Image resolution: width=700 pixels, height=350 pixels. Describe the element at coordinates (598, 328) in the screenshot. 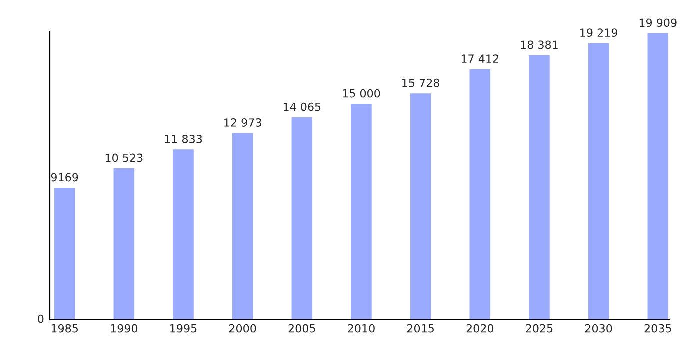

I see `x-tick-label: 2030` at that location.